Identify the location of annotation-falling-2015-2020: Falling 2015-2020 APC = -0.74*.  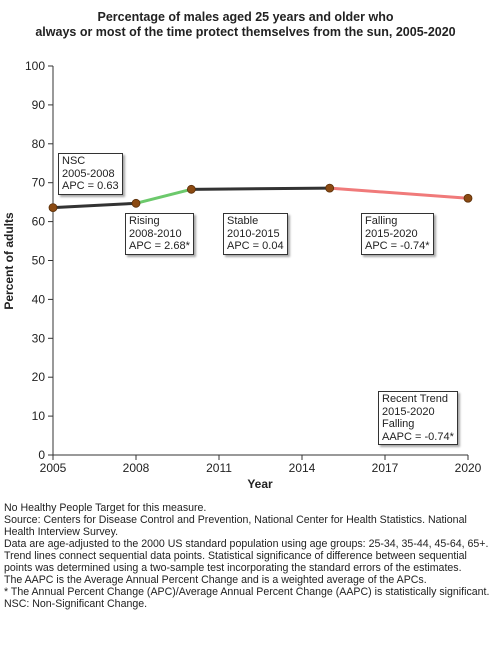
(397, 234).